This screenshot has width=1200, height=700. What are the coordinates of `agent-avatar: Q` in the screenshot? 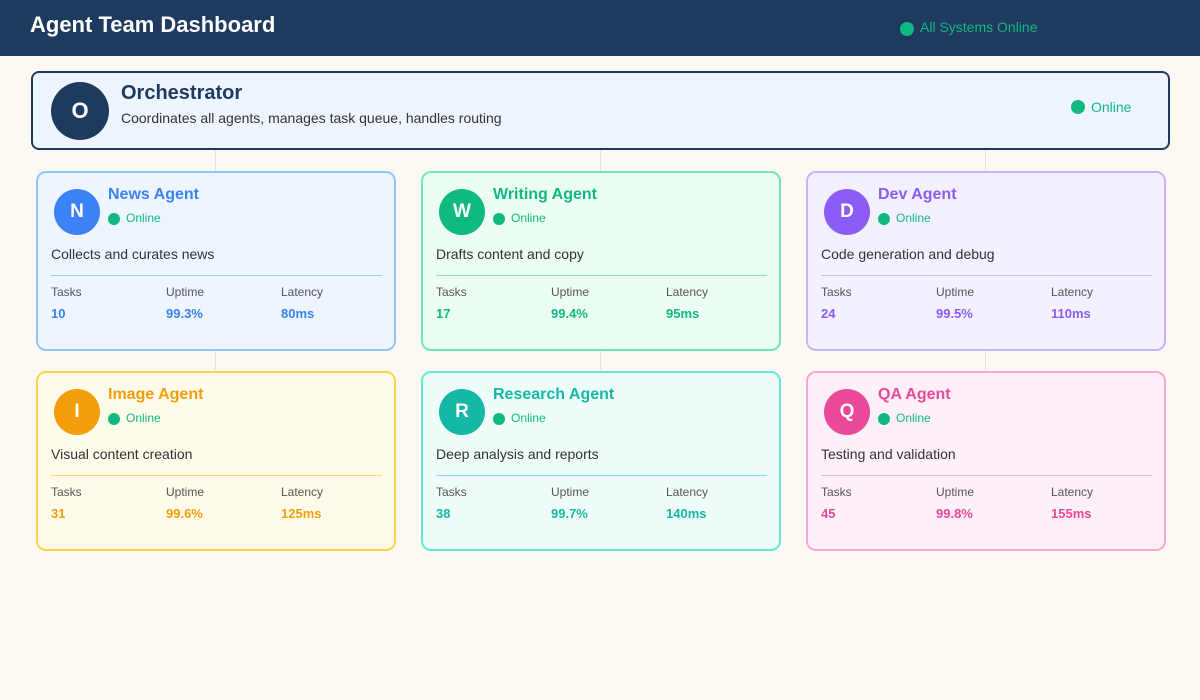 It's located at (847, 412).